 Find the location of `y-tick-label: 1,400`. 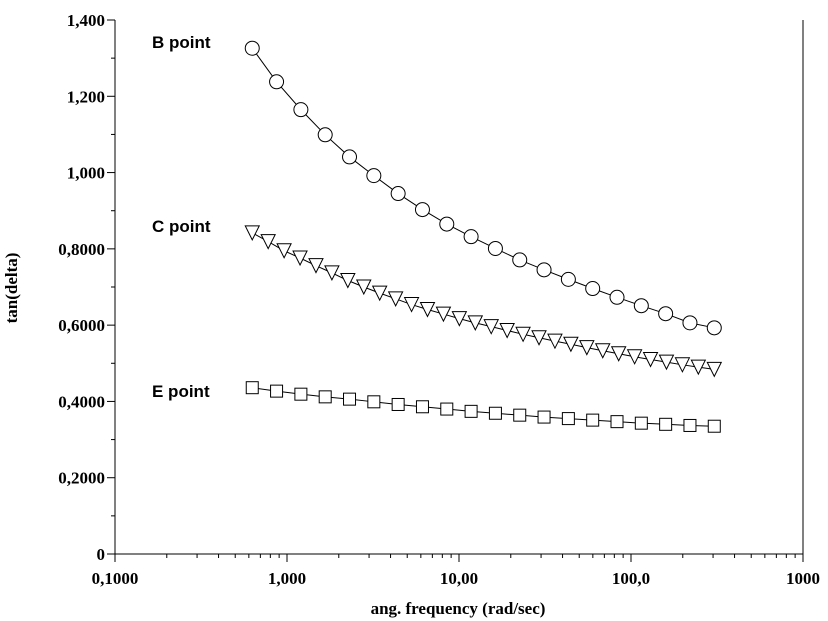

y-tick-label: 1,400 is located at coordinates (86, 20).